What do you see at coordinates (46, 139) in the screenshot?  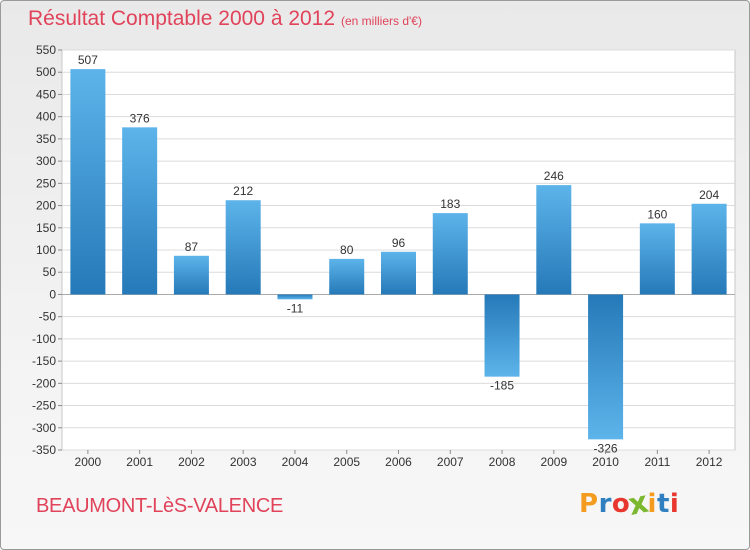 I see `y-tick-label: 350` at bounding box center [46, 139].